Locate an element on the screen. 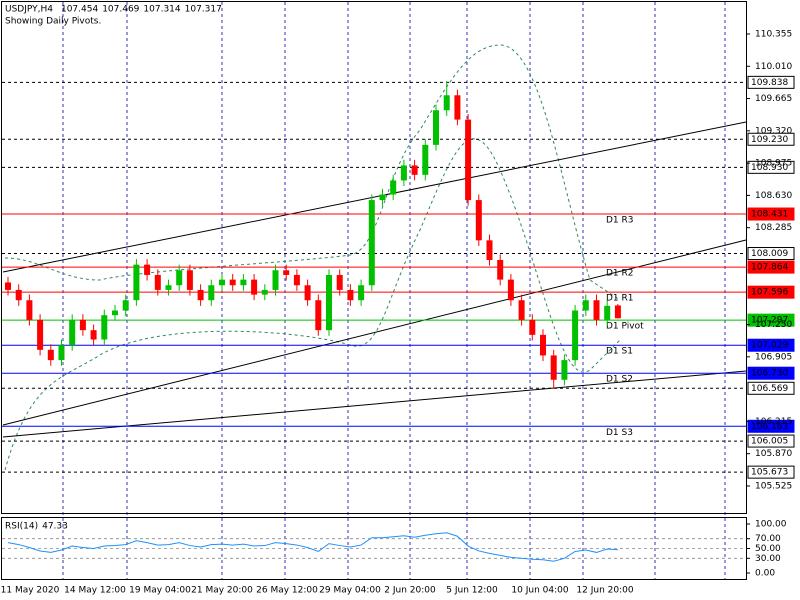 The image size is (800, 600). pivot-name: D1 S2 is located at coordinates (619, 380).